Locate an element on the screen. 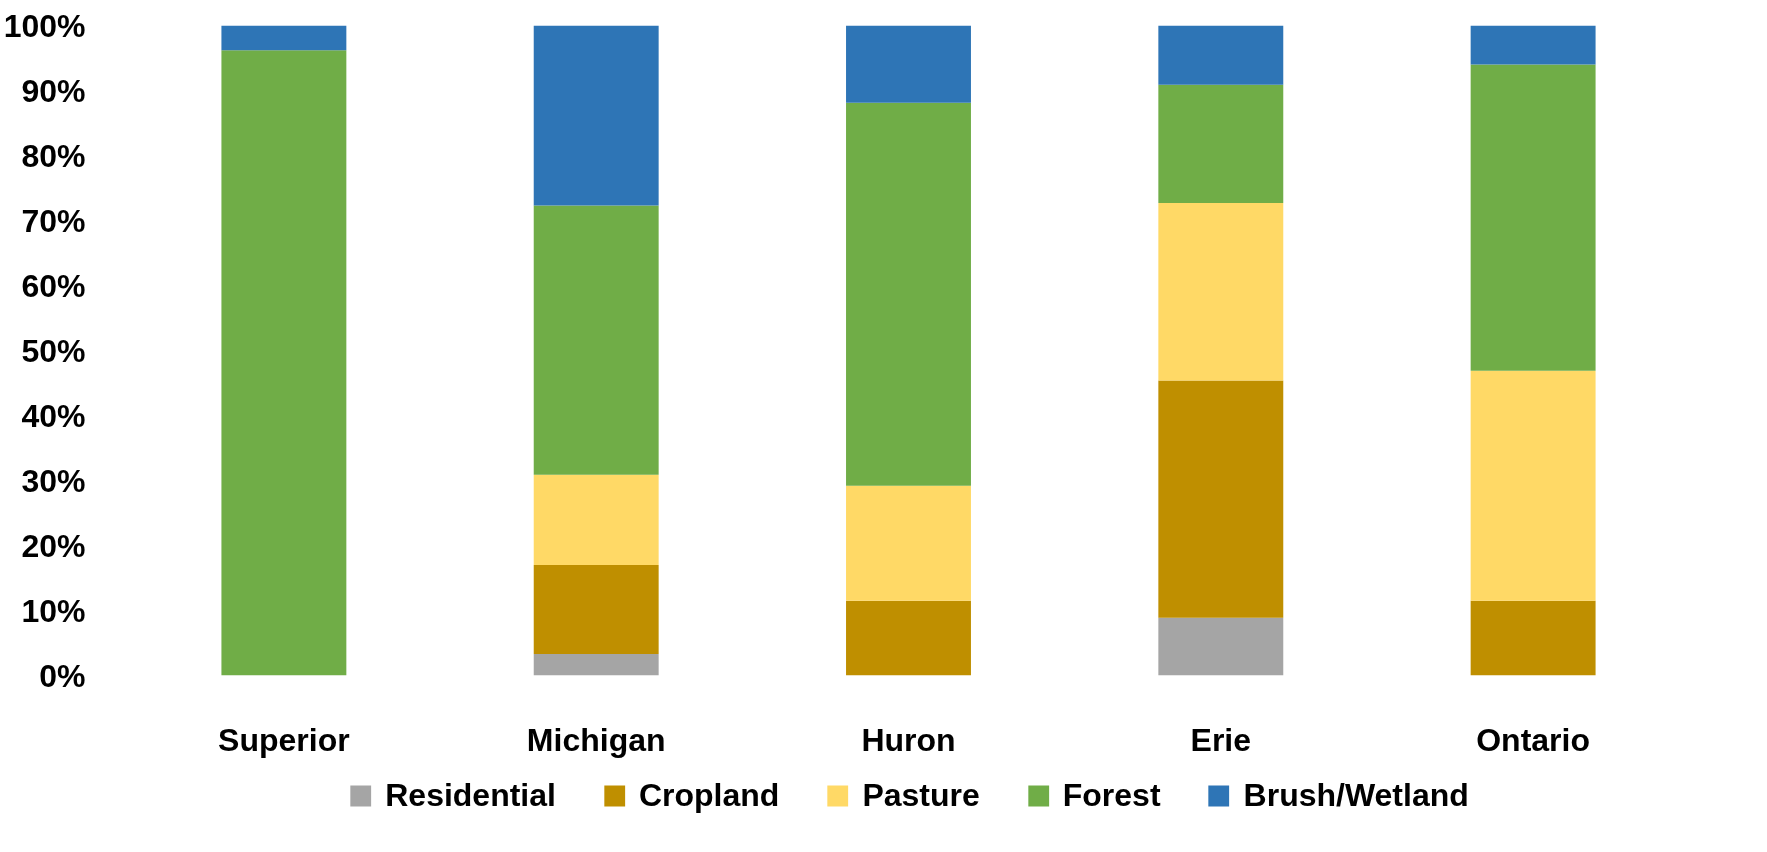 This screenshot has width=1767, height=852. y-tick-label: 0% is located at coordinates (62, 675).